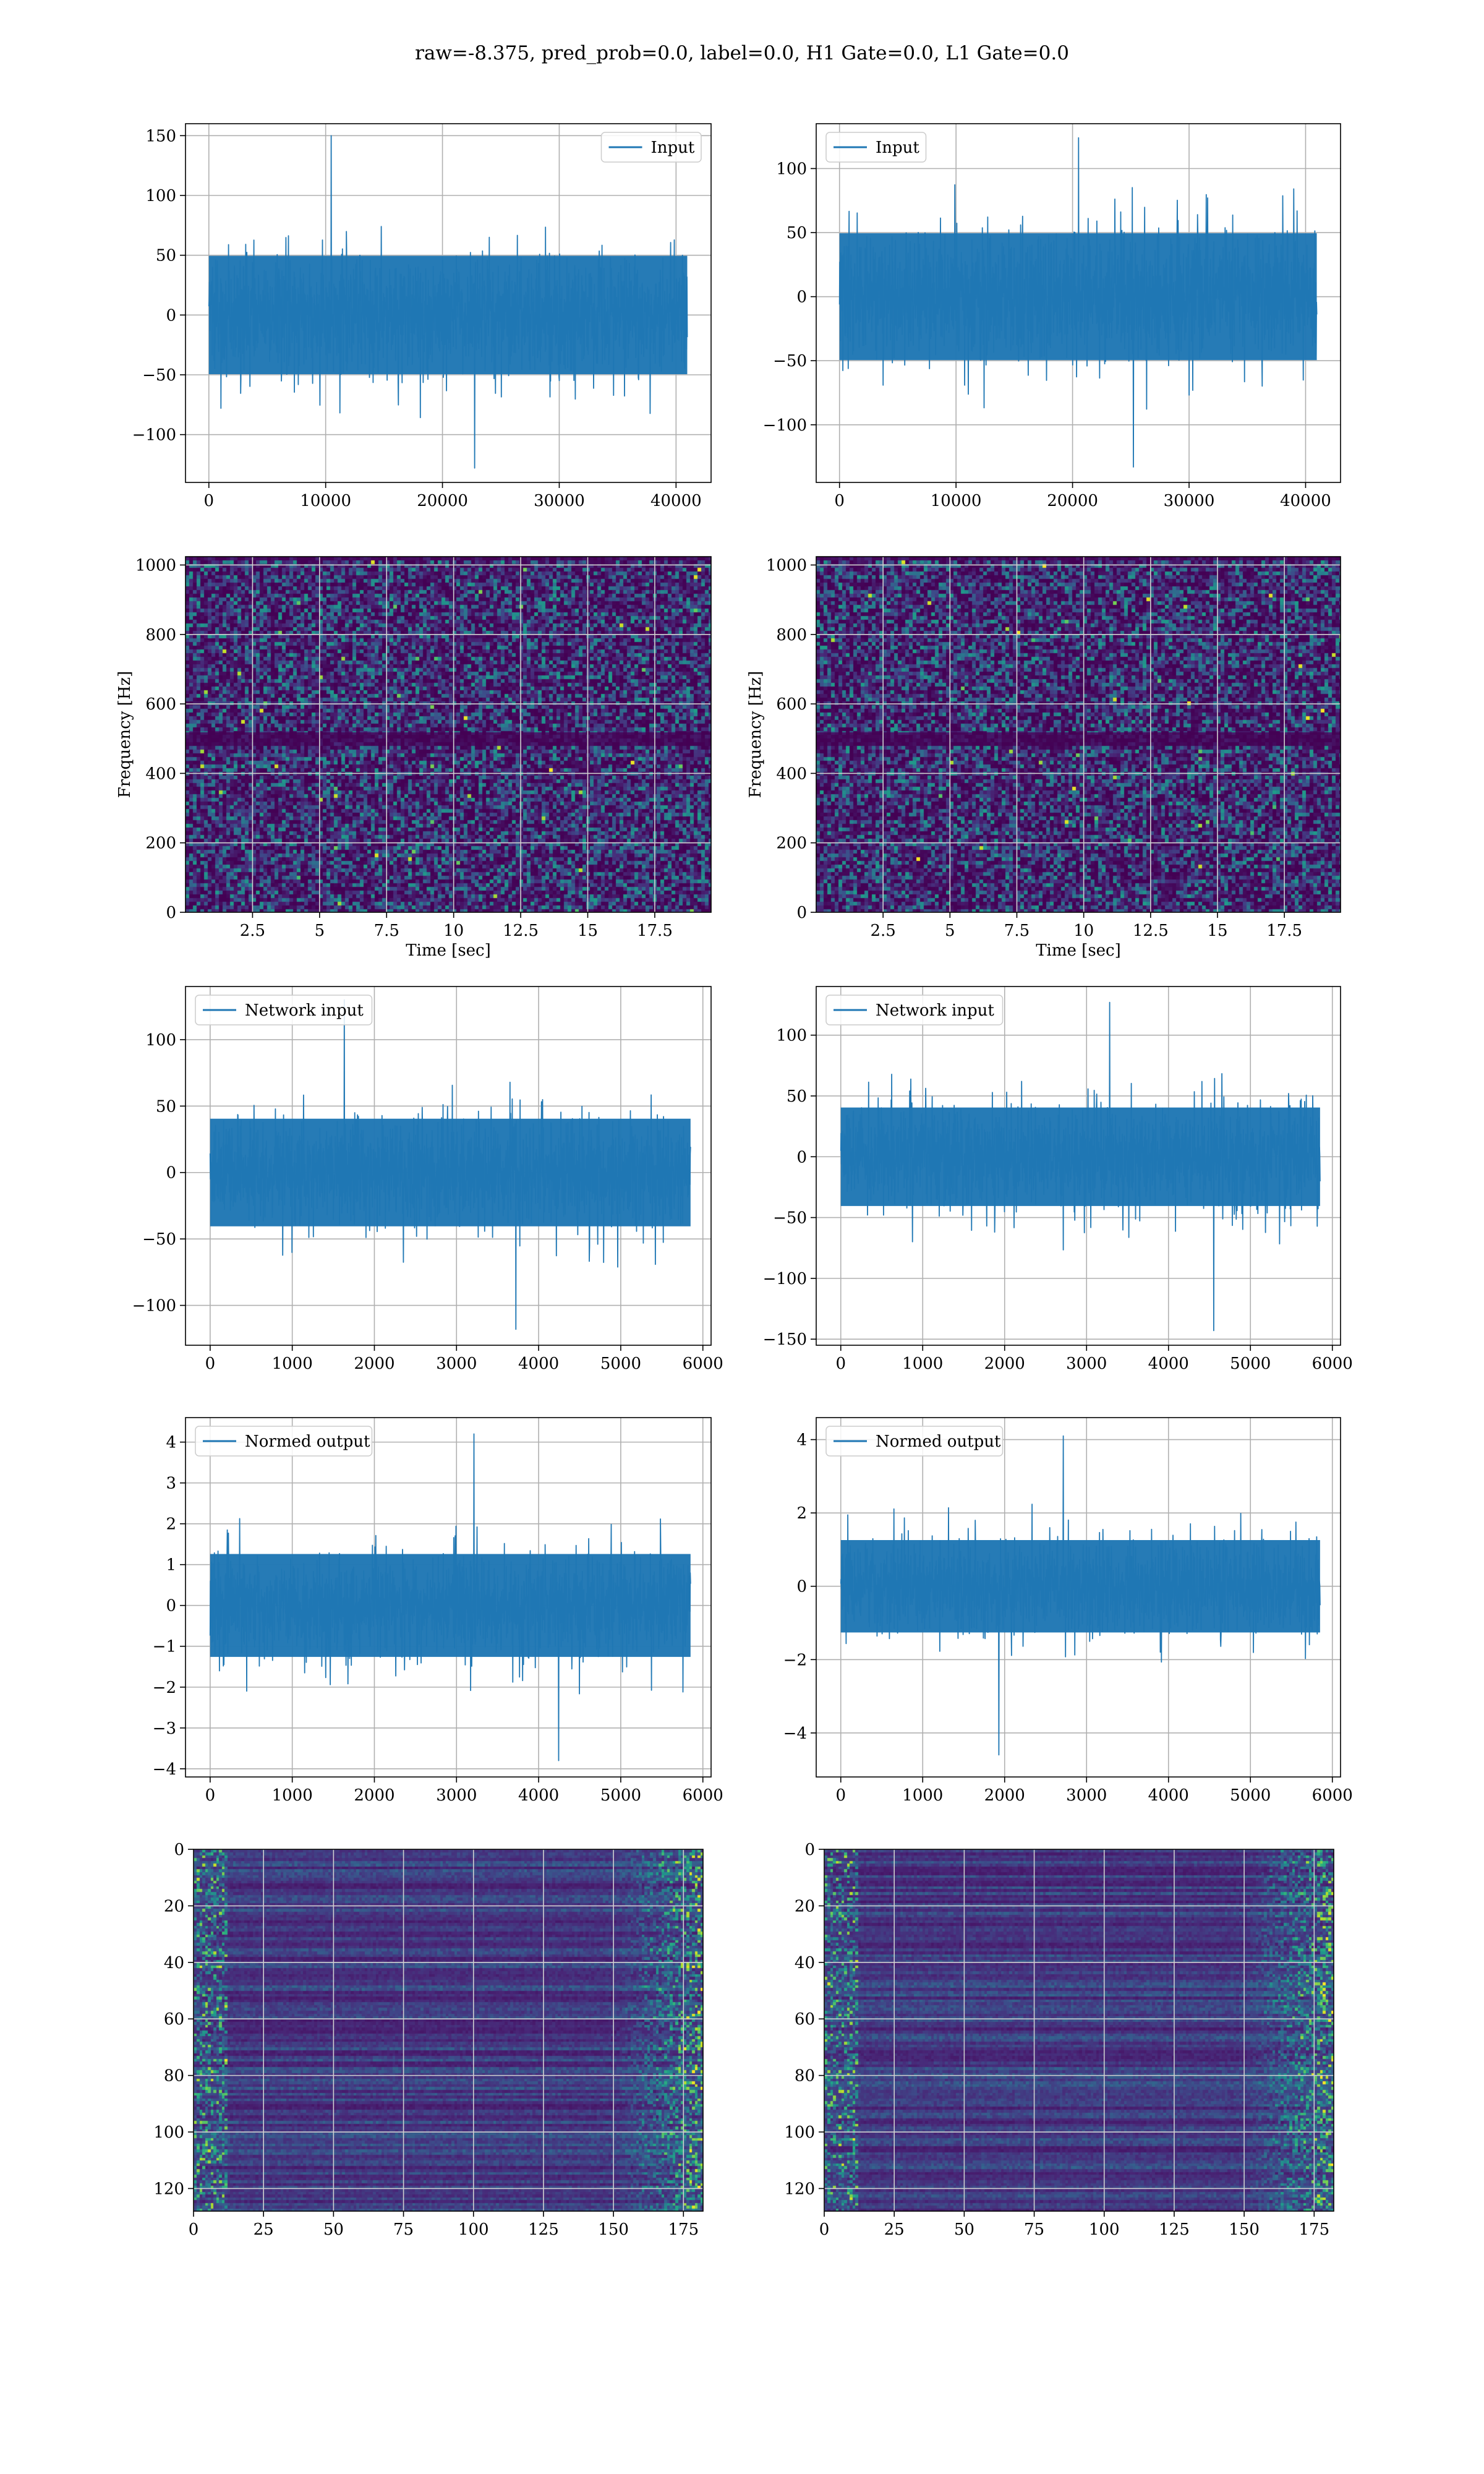 The image size is (1484, 2474). I want to click on x-tick-label: 12.5, so click(521, 931).